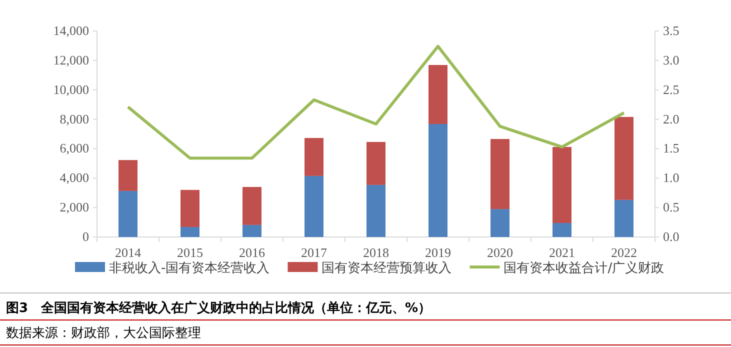 The height and width of the screenshot is (347, 731). Describe the element at coordinates (438, 252) in the screenshot. I see `x-tick-label: 2019` at that location.